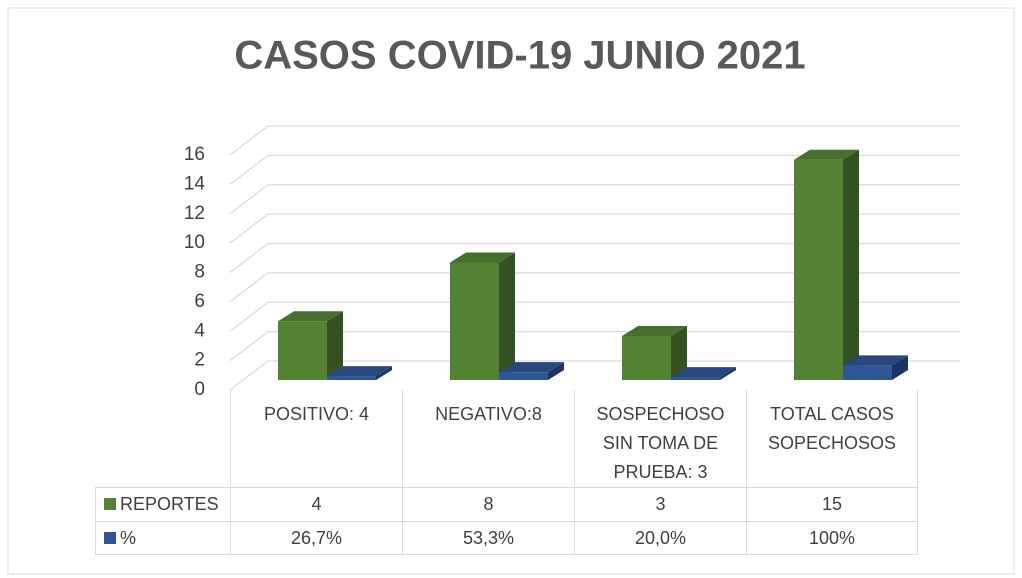 The image size is (1022, 578). What do you see at coordinates (519, 56) in the screenshot?
I see `chart-title: CASOS COVID-19 JUNIO 2021` at bounding box center [519, 56].